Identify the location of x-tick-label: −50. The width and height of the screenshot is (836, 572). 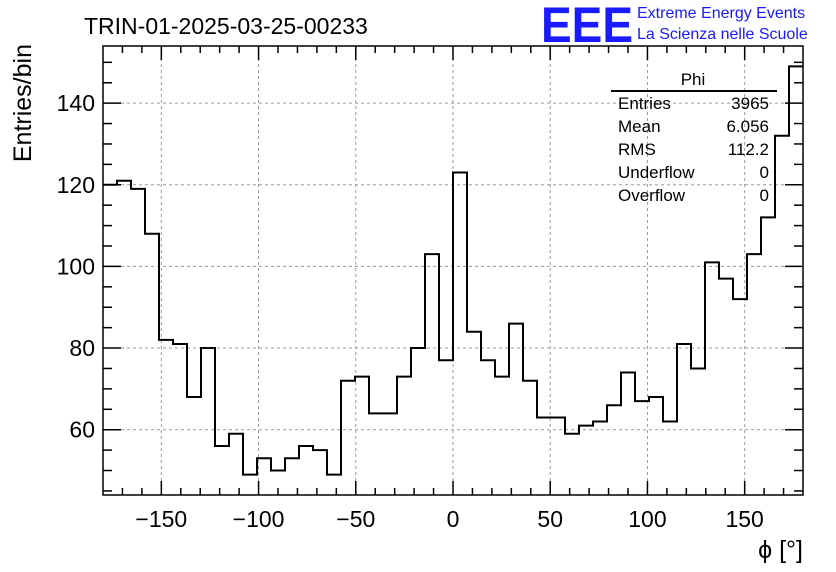
(355, 519).